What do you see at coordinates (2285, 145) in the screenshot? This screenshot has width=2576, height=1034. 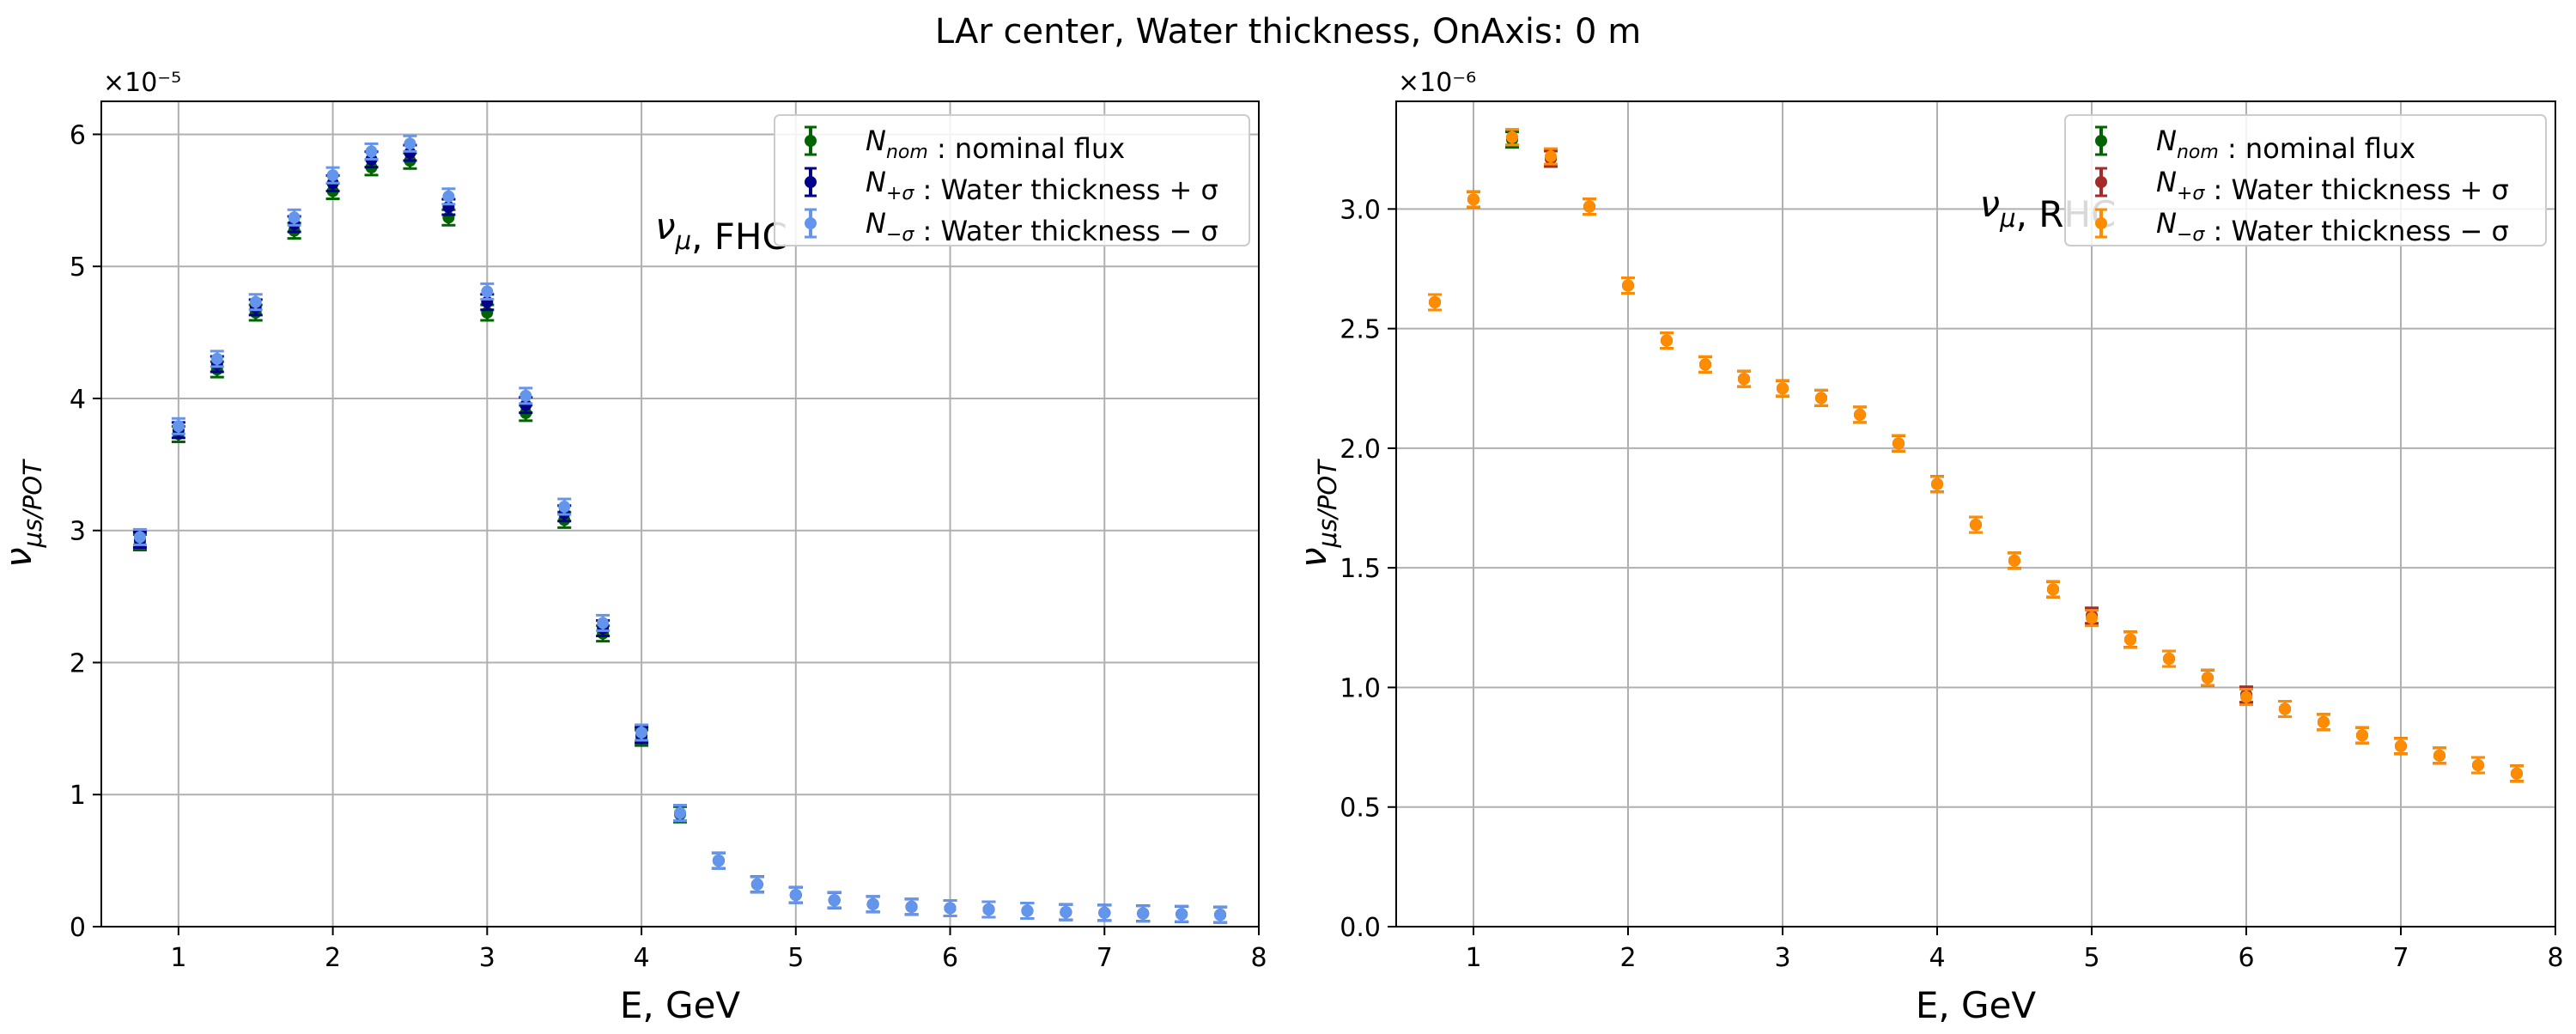 I see `legend-label: Nnom : nominal flux` at bounding box center [2285, 145].